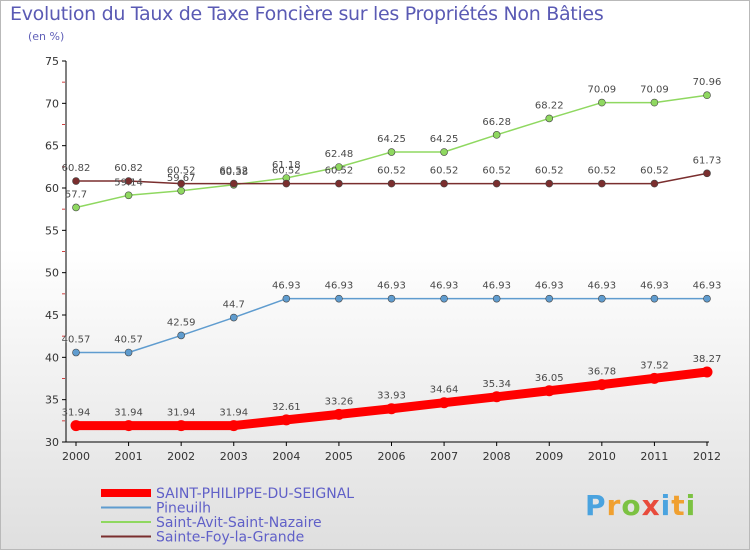 The image size is (750, 550). I want to click on logo-letter: i, so click(691, 505).